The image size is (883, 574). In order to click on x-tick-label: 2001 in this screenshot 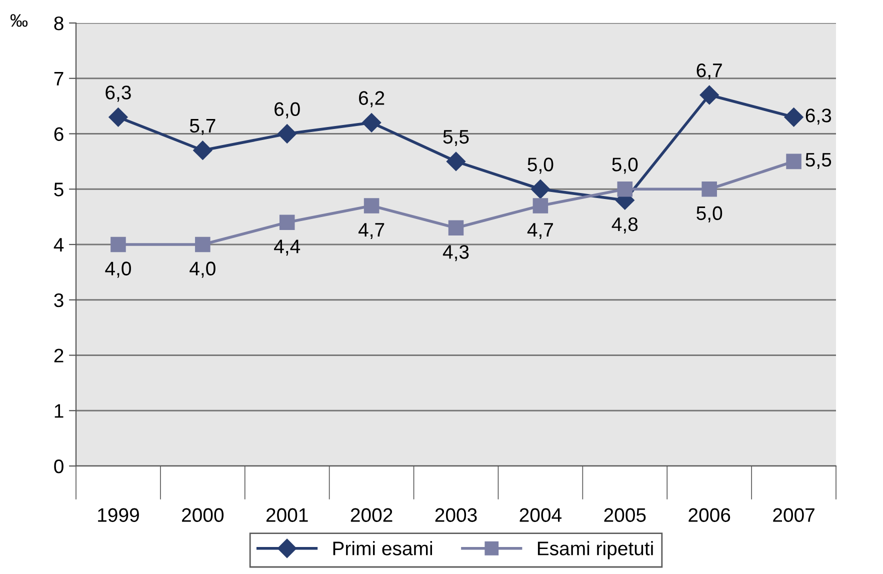, I will do `click(287, 515)`.